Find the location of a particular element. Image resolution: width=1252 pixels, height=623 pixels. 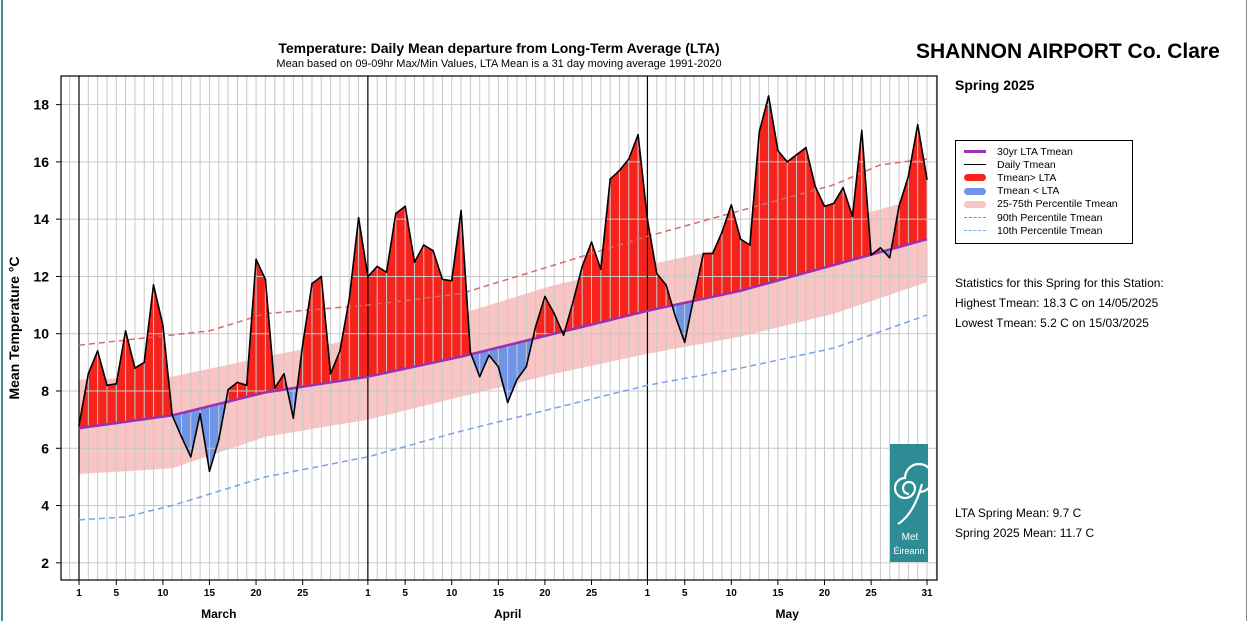

y-axis-label: Mean Temperature °C is located at coordinates (14, 327).